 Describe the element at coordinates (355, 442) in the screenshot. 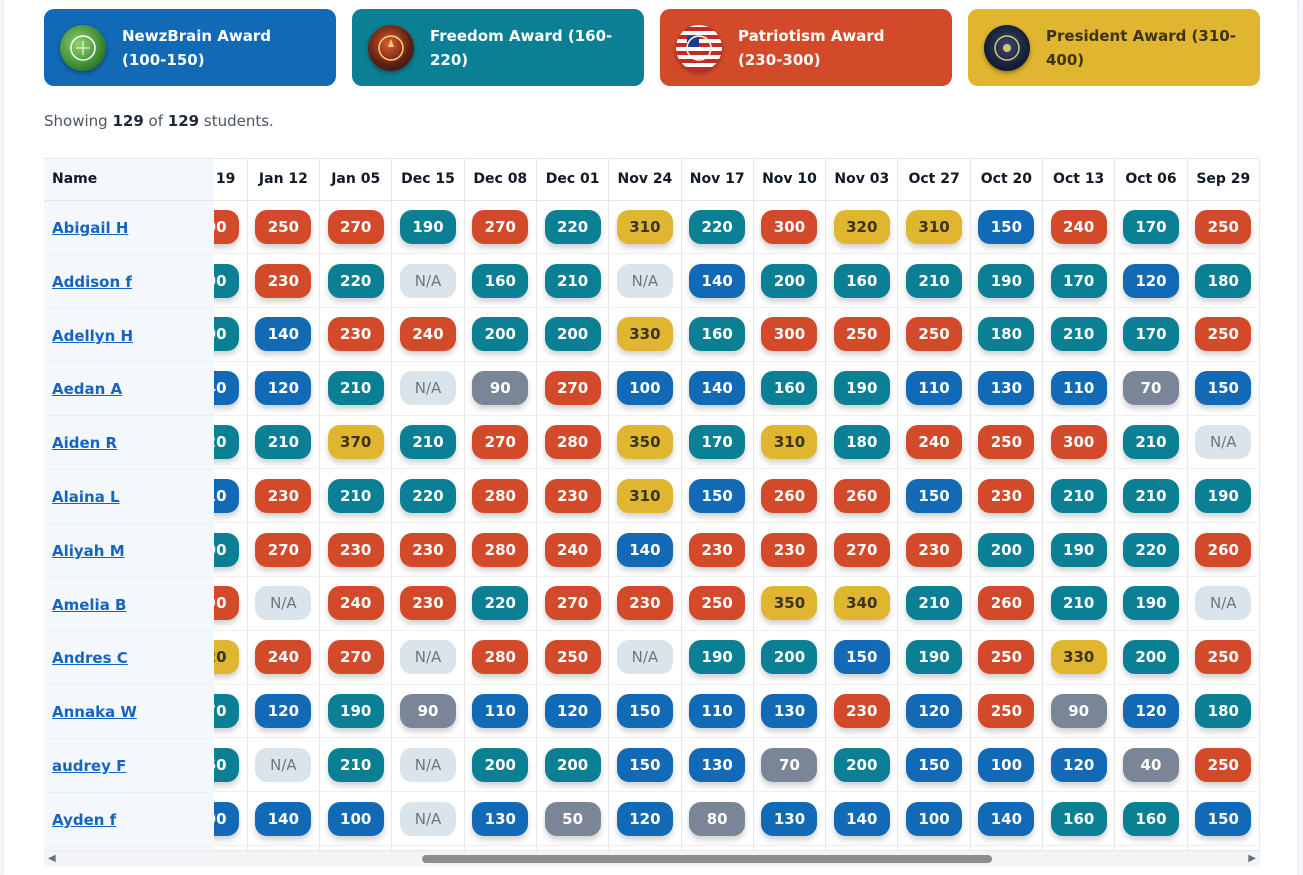

I see `score-pill: 370` at that location.